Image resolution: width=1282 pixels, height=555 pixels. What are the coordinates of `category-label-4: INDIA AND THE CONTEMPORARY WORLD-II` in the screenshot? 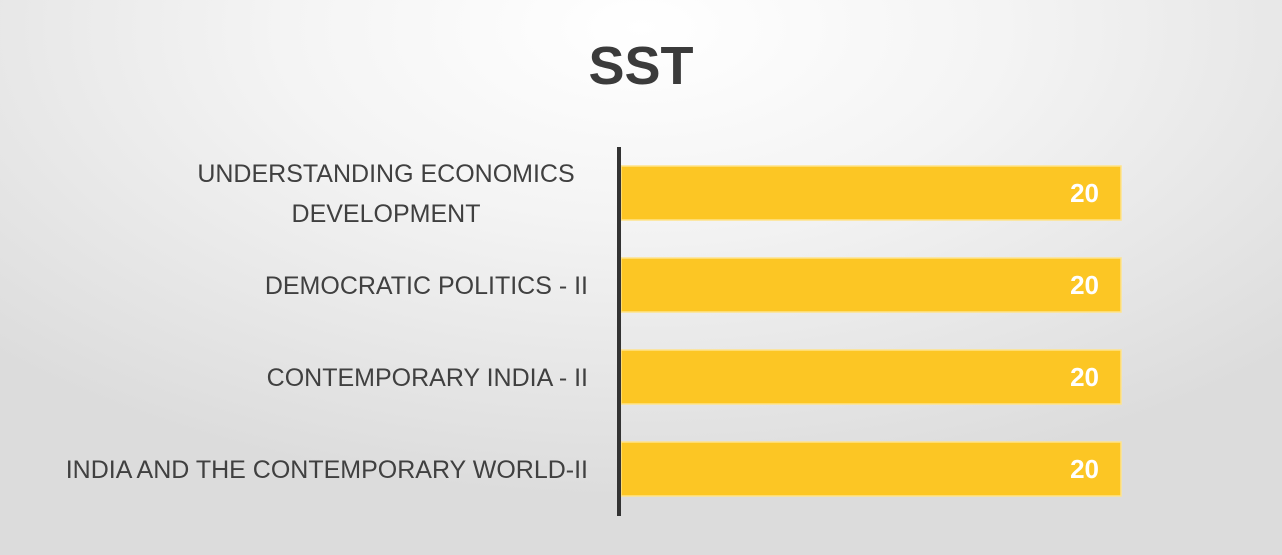 It's located at (327, 470).